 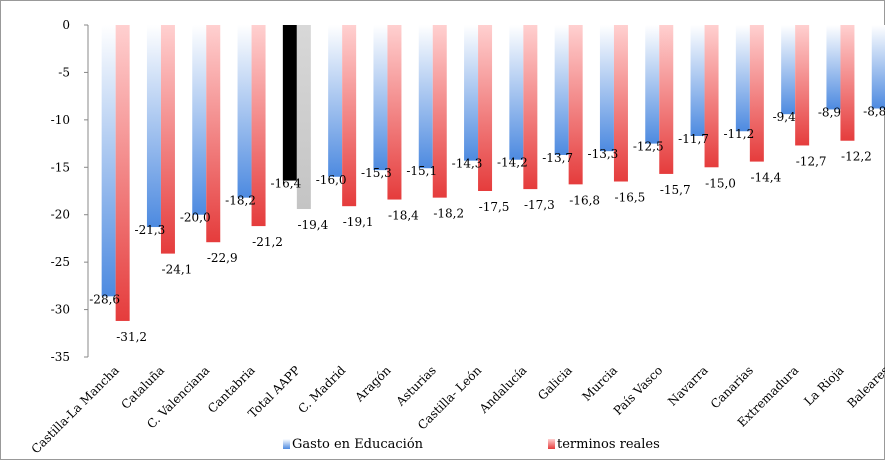 I want to click on data-label-gasto-educacion: -13,7, so click(x=557, y=158).